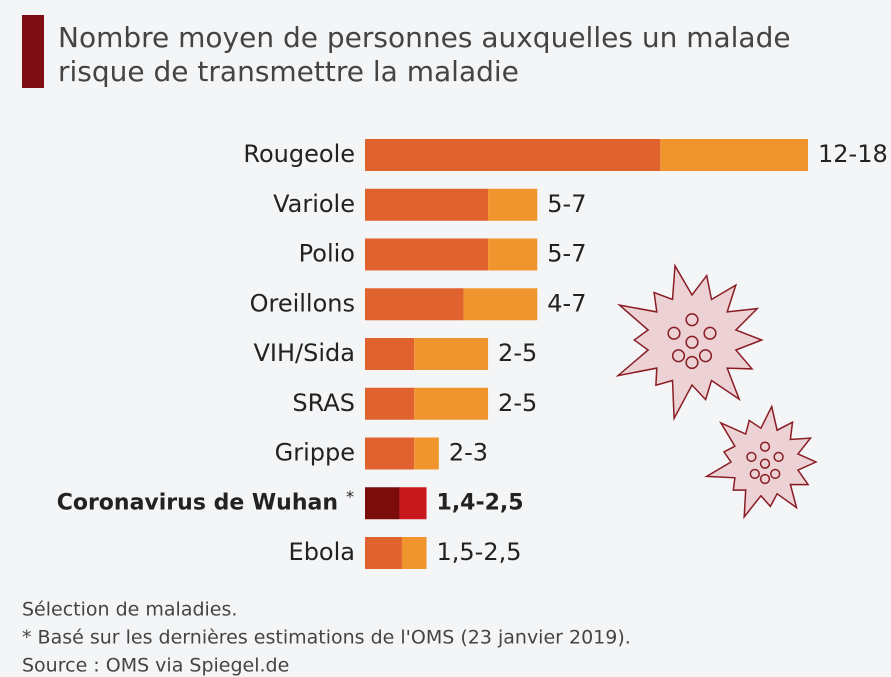  Describe the element at coordinates (288, 71) in the screenshot. I see `chart-title: risque de transmettre la maladie` at that location.